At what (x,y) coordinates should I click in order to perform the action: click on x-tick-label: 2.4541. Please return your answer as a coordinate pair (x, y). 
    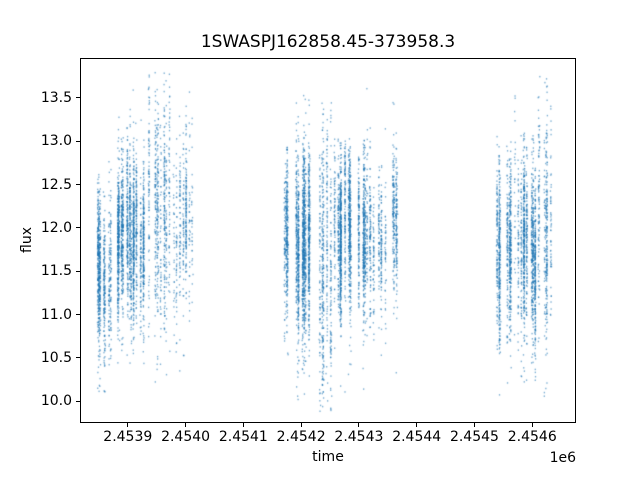
    Looking at the image, I should click on (243, 437).